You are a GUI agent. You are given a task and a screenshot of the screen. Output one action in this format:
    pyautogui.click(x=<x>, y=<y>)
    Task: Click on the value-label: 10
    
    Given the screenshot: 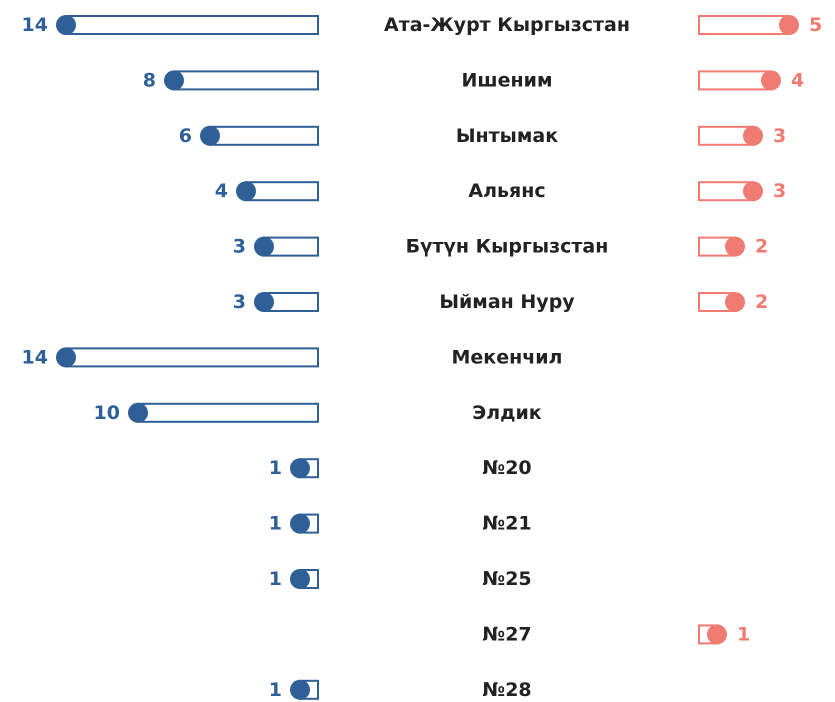 What is the action you would take?
    pyautogui.click(x=107, y=413)
    